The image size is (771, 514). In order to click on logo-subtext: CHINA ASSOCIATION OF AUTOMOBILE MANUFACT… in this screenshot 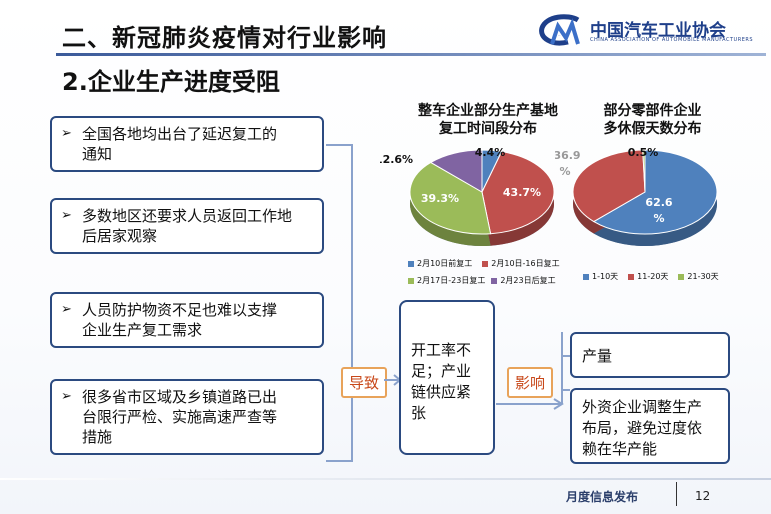, I will do `click(672, 40)`.